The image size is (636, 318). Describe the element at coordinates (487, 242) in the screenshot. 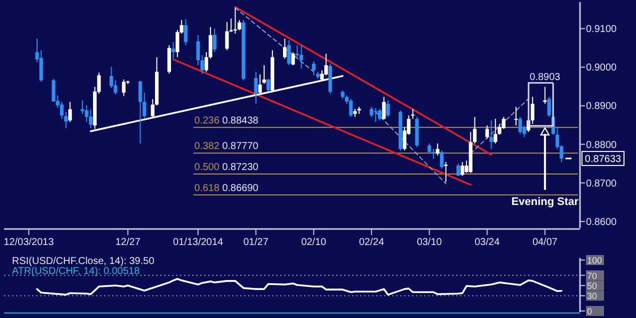

I see `x-tick-label: 03/24` at that location.